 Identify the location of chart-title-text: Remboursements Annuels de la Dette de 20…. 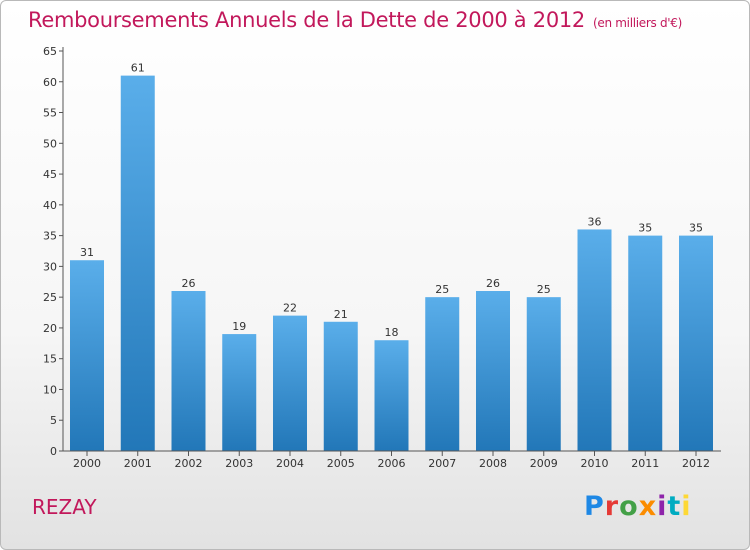
(306, 20).